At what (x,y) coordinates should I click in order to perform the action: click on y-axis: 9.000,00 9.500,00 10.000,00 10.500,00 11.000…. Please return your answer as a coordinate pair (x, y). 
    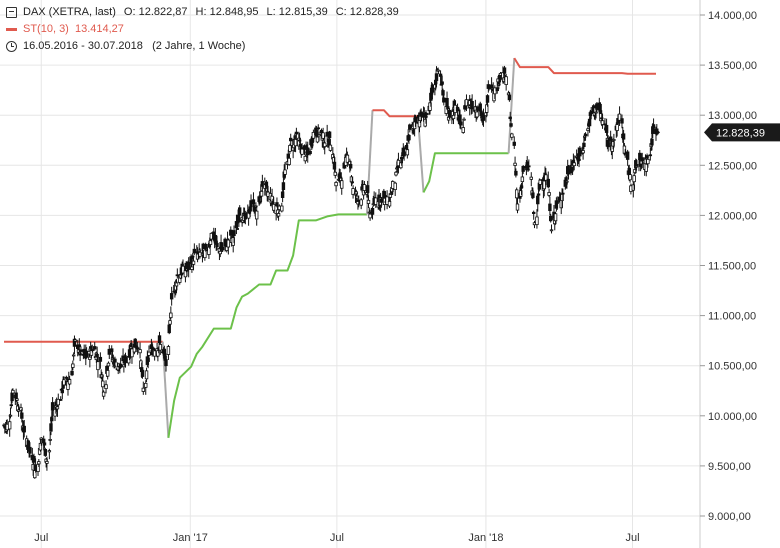
    Looking at the image, I should click on (728, 266).